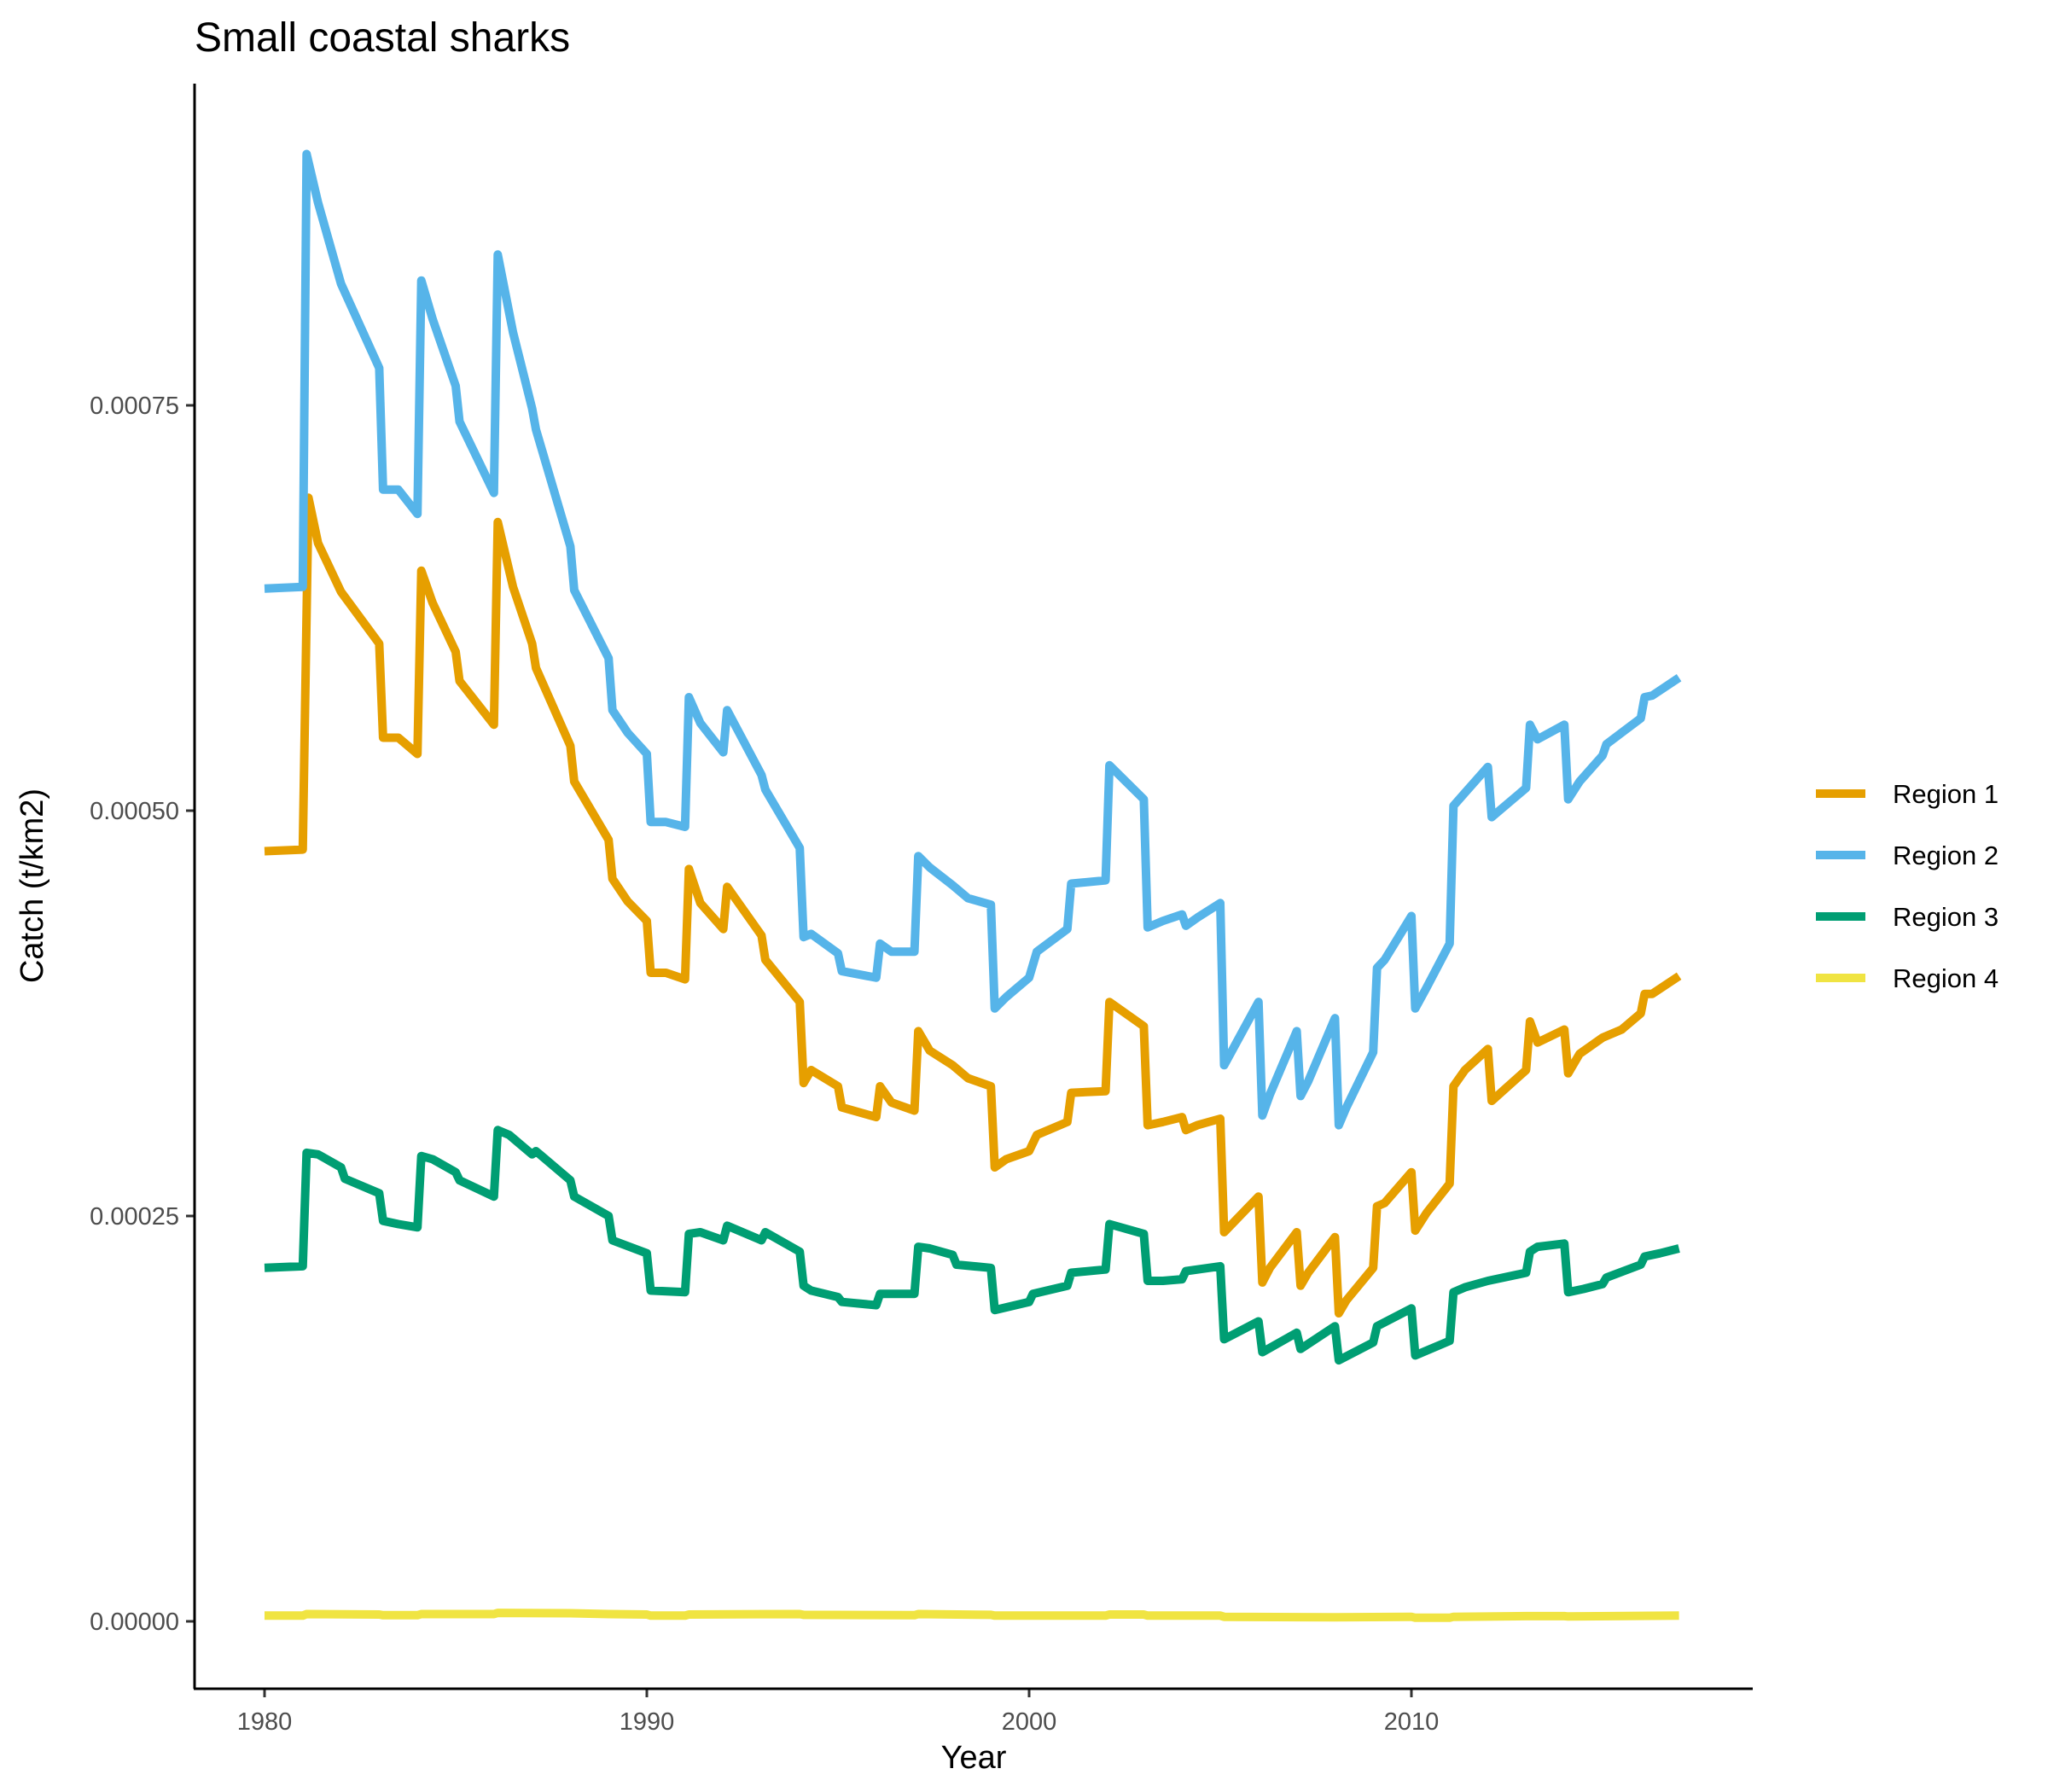 The width and height of the screenshot is (2048, 1792). What do you see at coordinates (1029, 1722) in the screenshot?
I see `x-tick-label: 2000` at bounding box center [1029, 1722].